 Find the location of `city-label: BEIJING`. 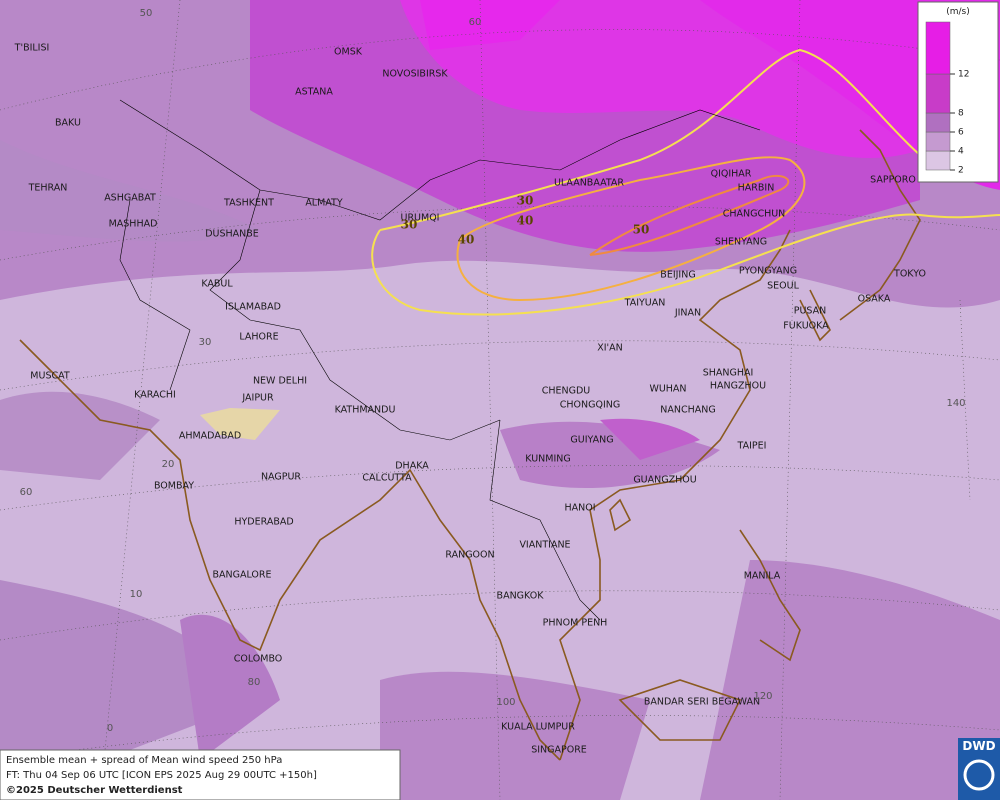

city-label: BEIJING is located at coordinates (677, 275).